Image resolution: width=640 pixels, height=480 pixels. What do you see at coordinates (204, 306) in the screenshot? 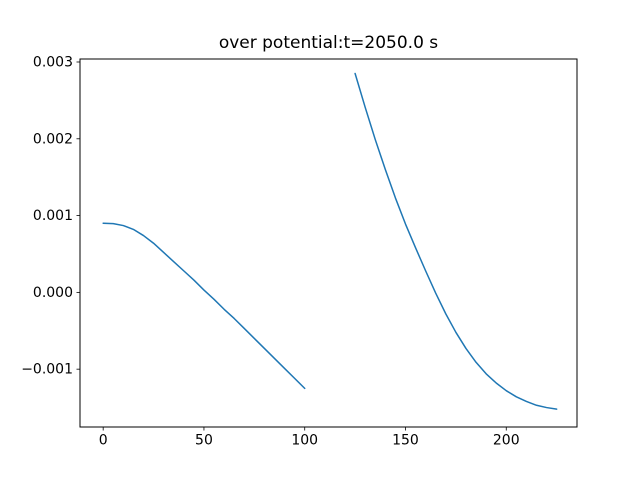
I see `series-line-left-segment` at bounding box center [204, 306].